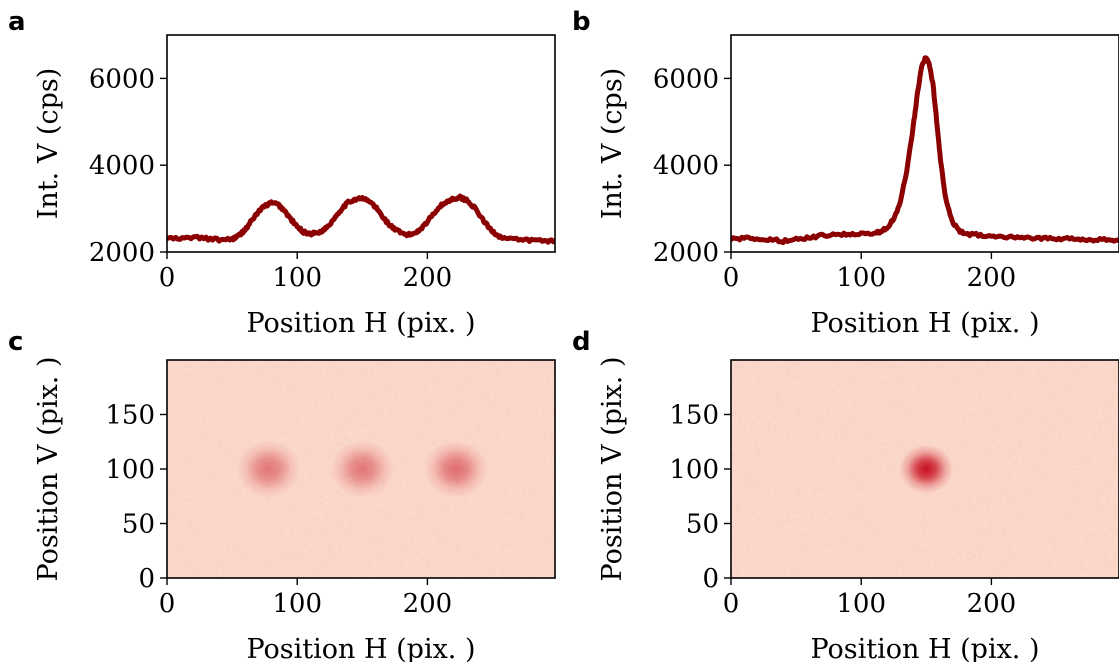 The image size is (1119, 662). I want to click on panel-letter-b: b, so click(581, 22).